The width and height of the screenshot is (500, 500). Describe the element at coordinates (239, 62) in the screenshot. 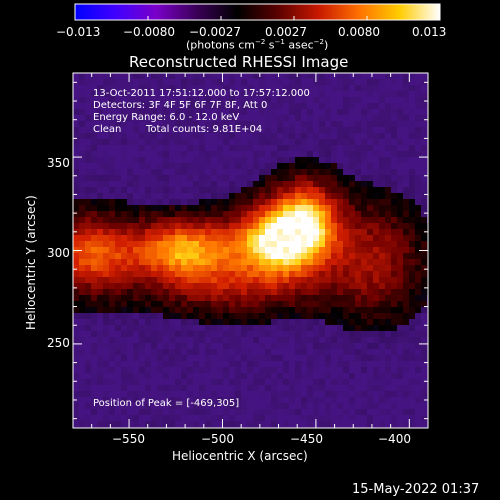

I see `plot-title: Reconstructed RHESSI Image` at that location.